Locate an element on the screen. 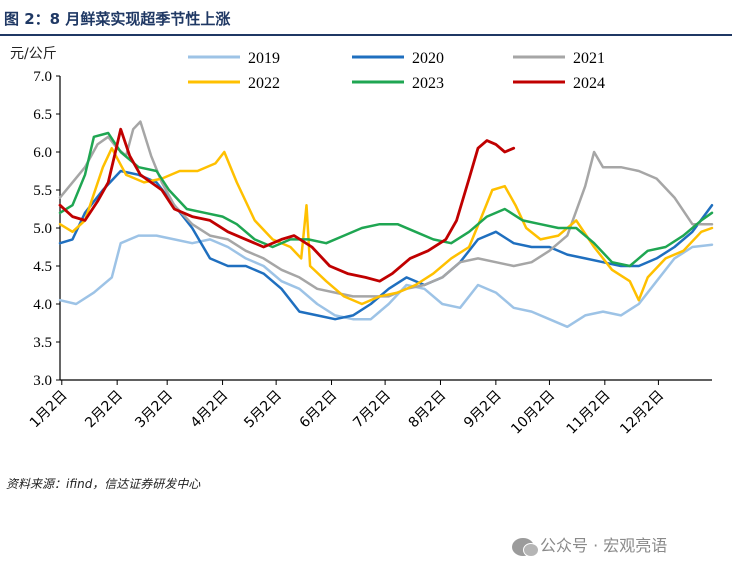 This screenshot has height=571, width=732. x-tick-label: 6月2日 is located at coordinates (319, 410).